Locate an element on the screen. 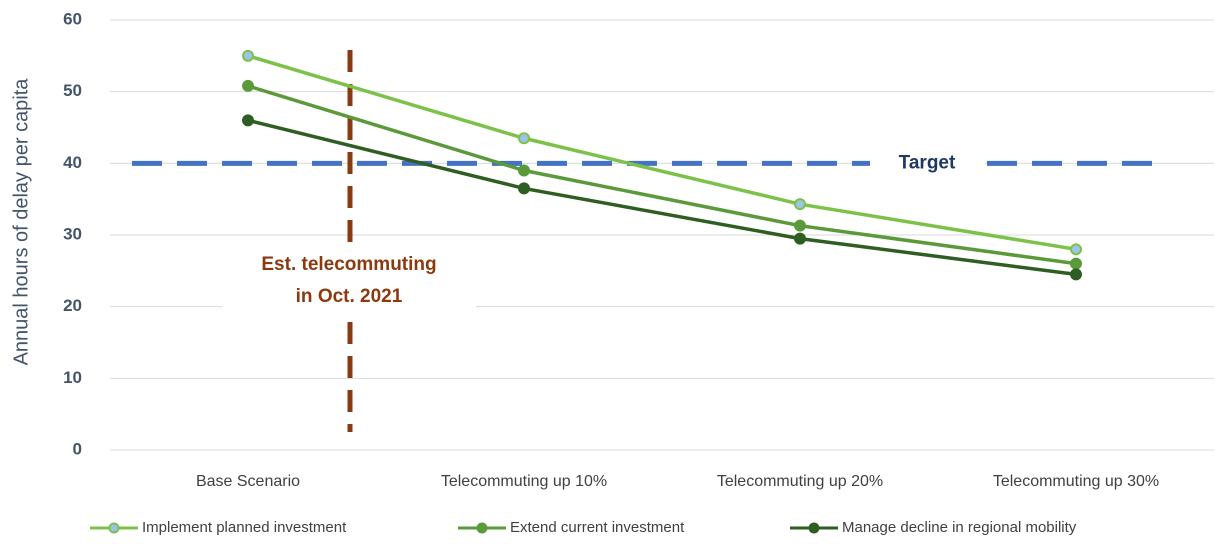 The image size is (1215, 544). x-tick-label: Base Scenario is located at coordinates (248, 481).